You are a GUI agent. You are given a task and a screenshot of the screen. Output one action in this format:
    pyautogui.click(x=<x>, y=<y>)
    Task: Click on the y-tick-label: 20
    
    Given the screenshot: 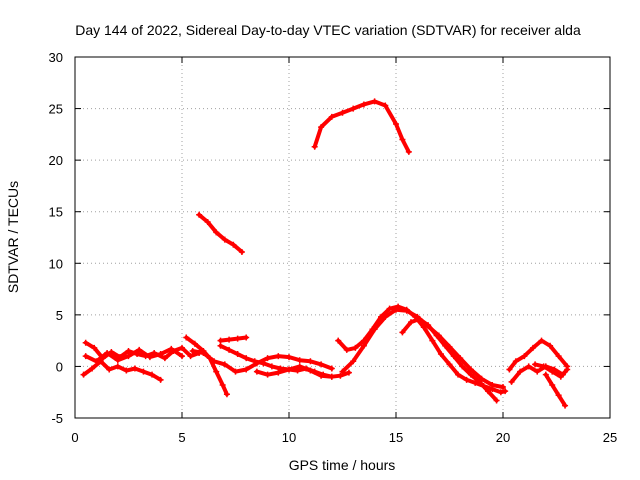 What is the action you would take?
    pyautogui.click(x=56, y=160)
    